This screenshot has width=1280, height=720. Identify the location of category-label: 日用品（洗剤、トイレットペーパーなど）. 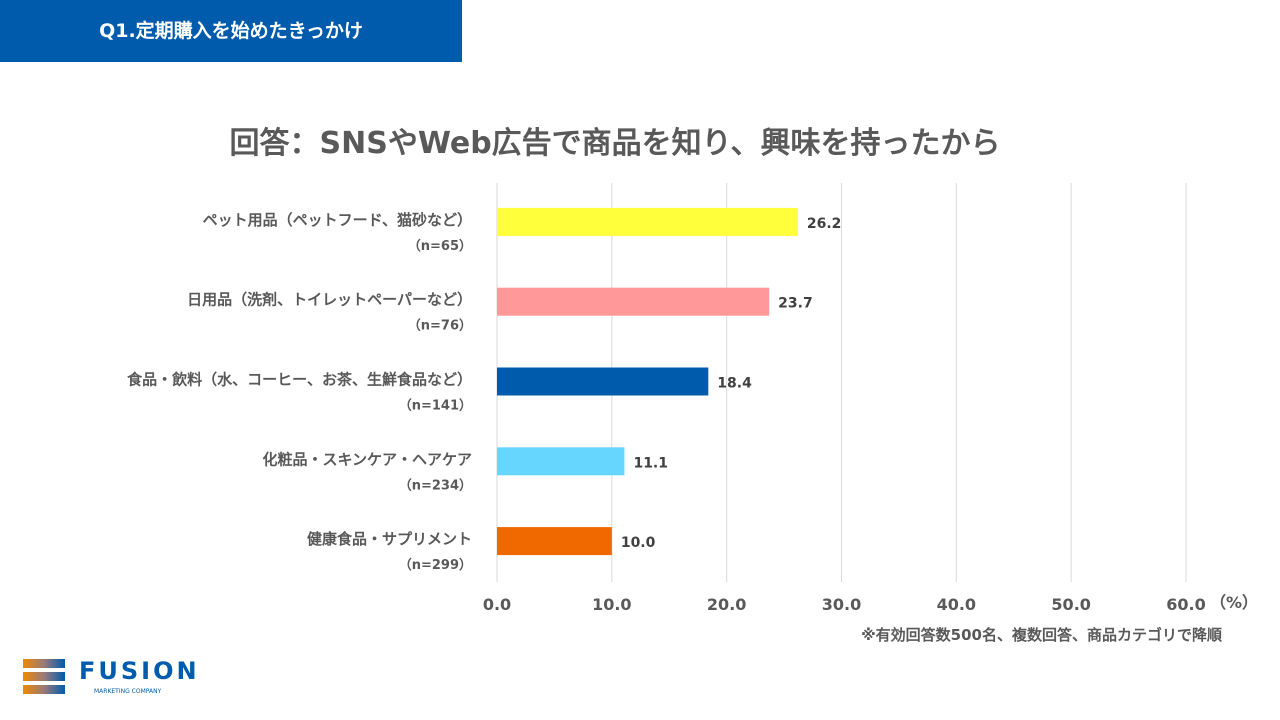
(329, 300).